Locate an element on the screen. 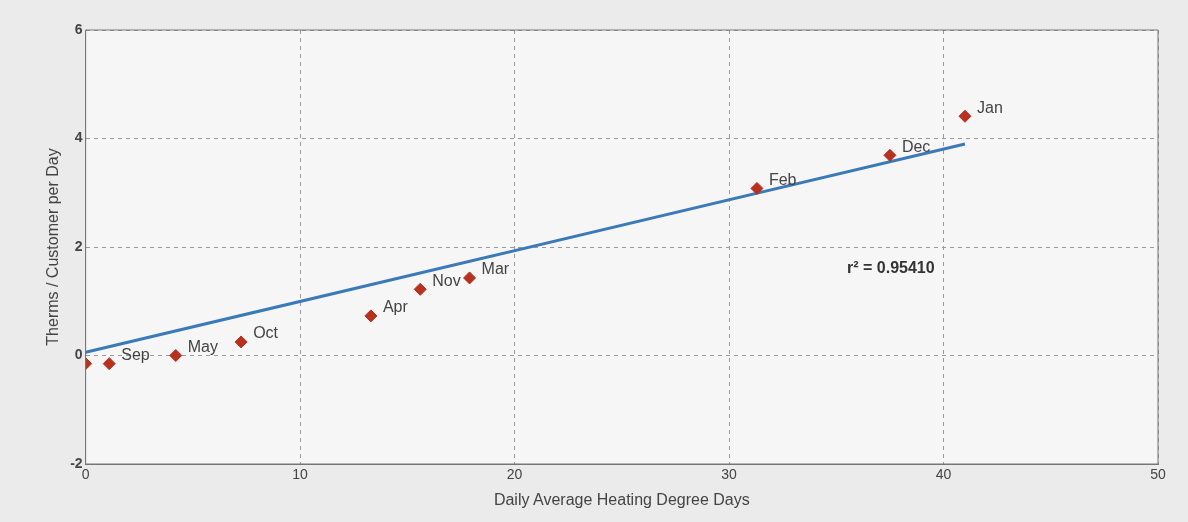 Image resolution: width=1188 pixels, height=522 pixels. y-tick-label: 2 is located at coordinates (78, 245).